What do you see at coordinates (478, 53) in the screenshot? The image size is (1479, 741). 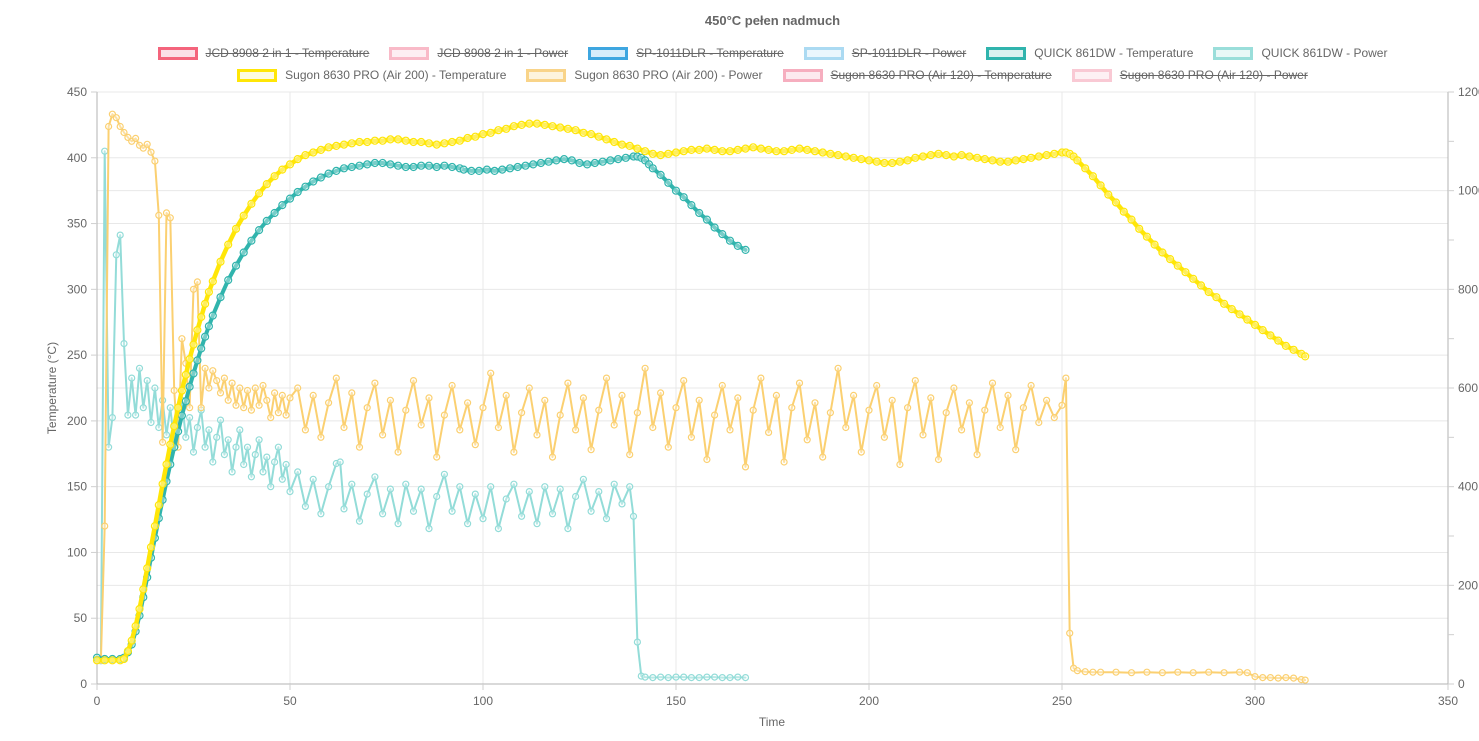 I see `legend-item-1: JCD 8908 2 in 1 - Power` at bounding box center [478, 53].